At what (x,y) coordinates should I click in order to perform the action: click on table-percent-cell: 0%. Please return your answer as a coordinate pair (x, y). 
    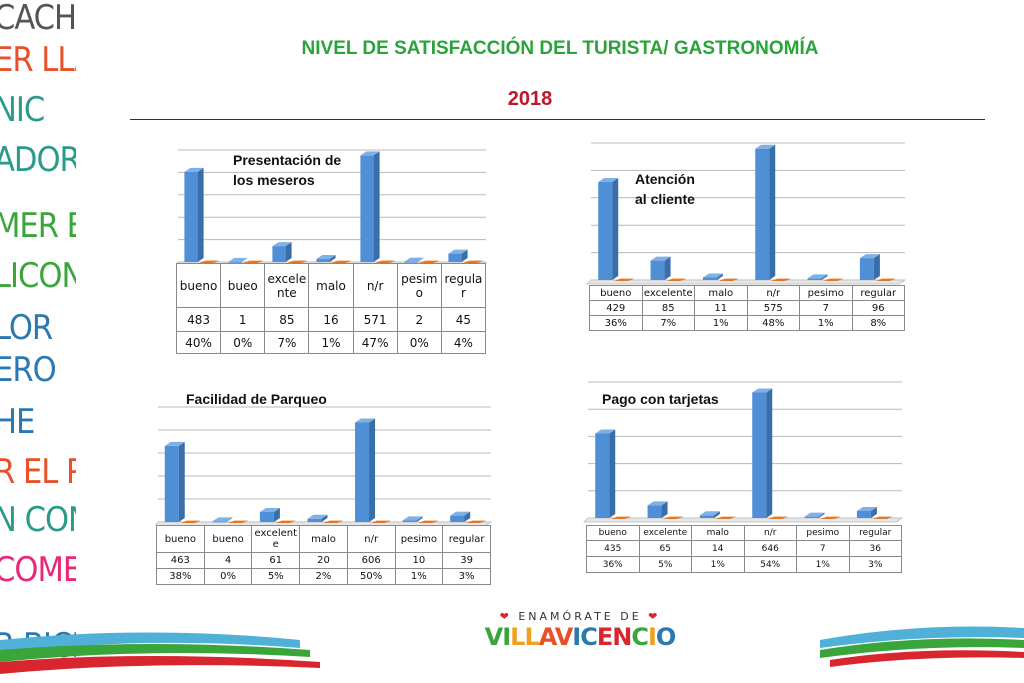
    Looking at the image, I should click on (419, 342).